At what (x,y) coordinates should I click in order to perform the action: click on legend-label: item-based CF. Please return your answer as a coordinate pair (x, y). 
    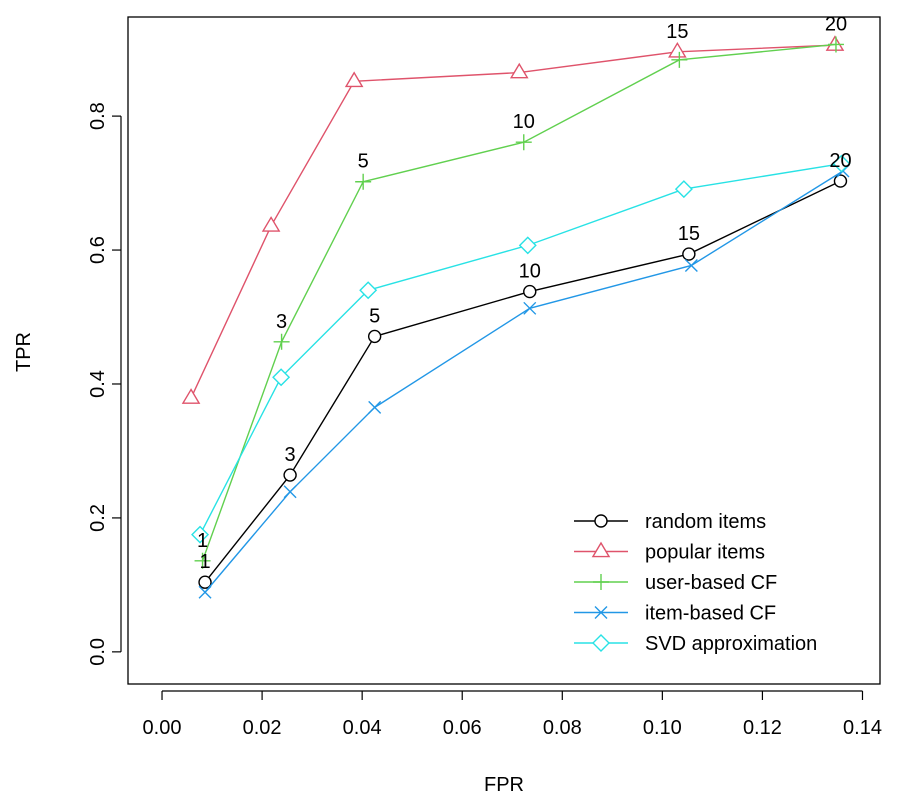
    Looking at the image, I should click on (710, 614).